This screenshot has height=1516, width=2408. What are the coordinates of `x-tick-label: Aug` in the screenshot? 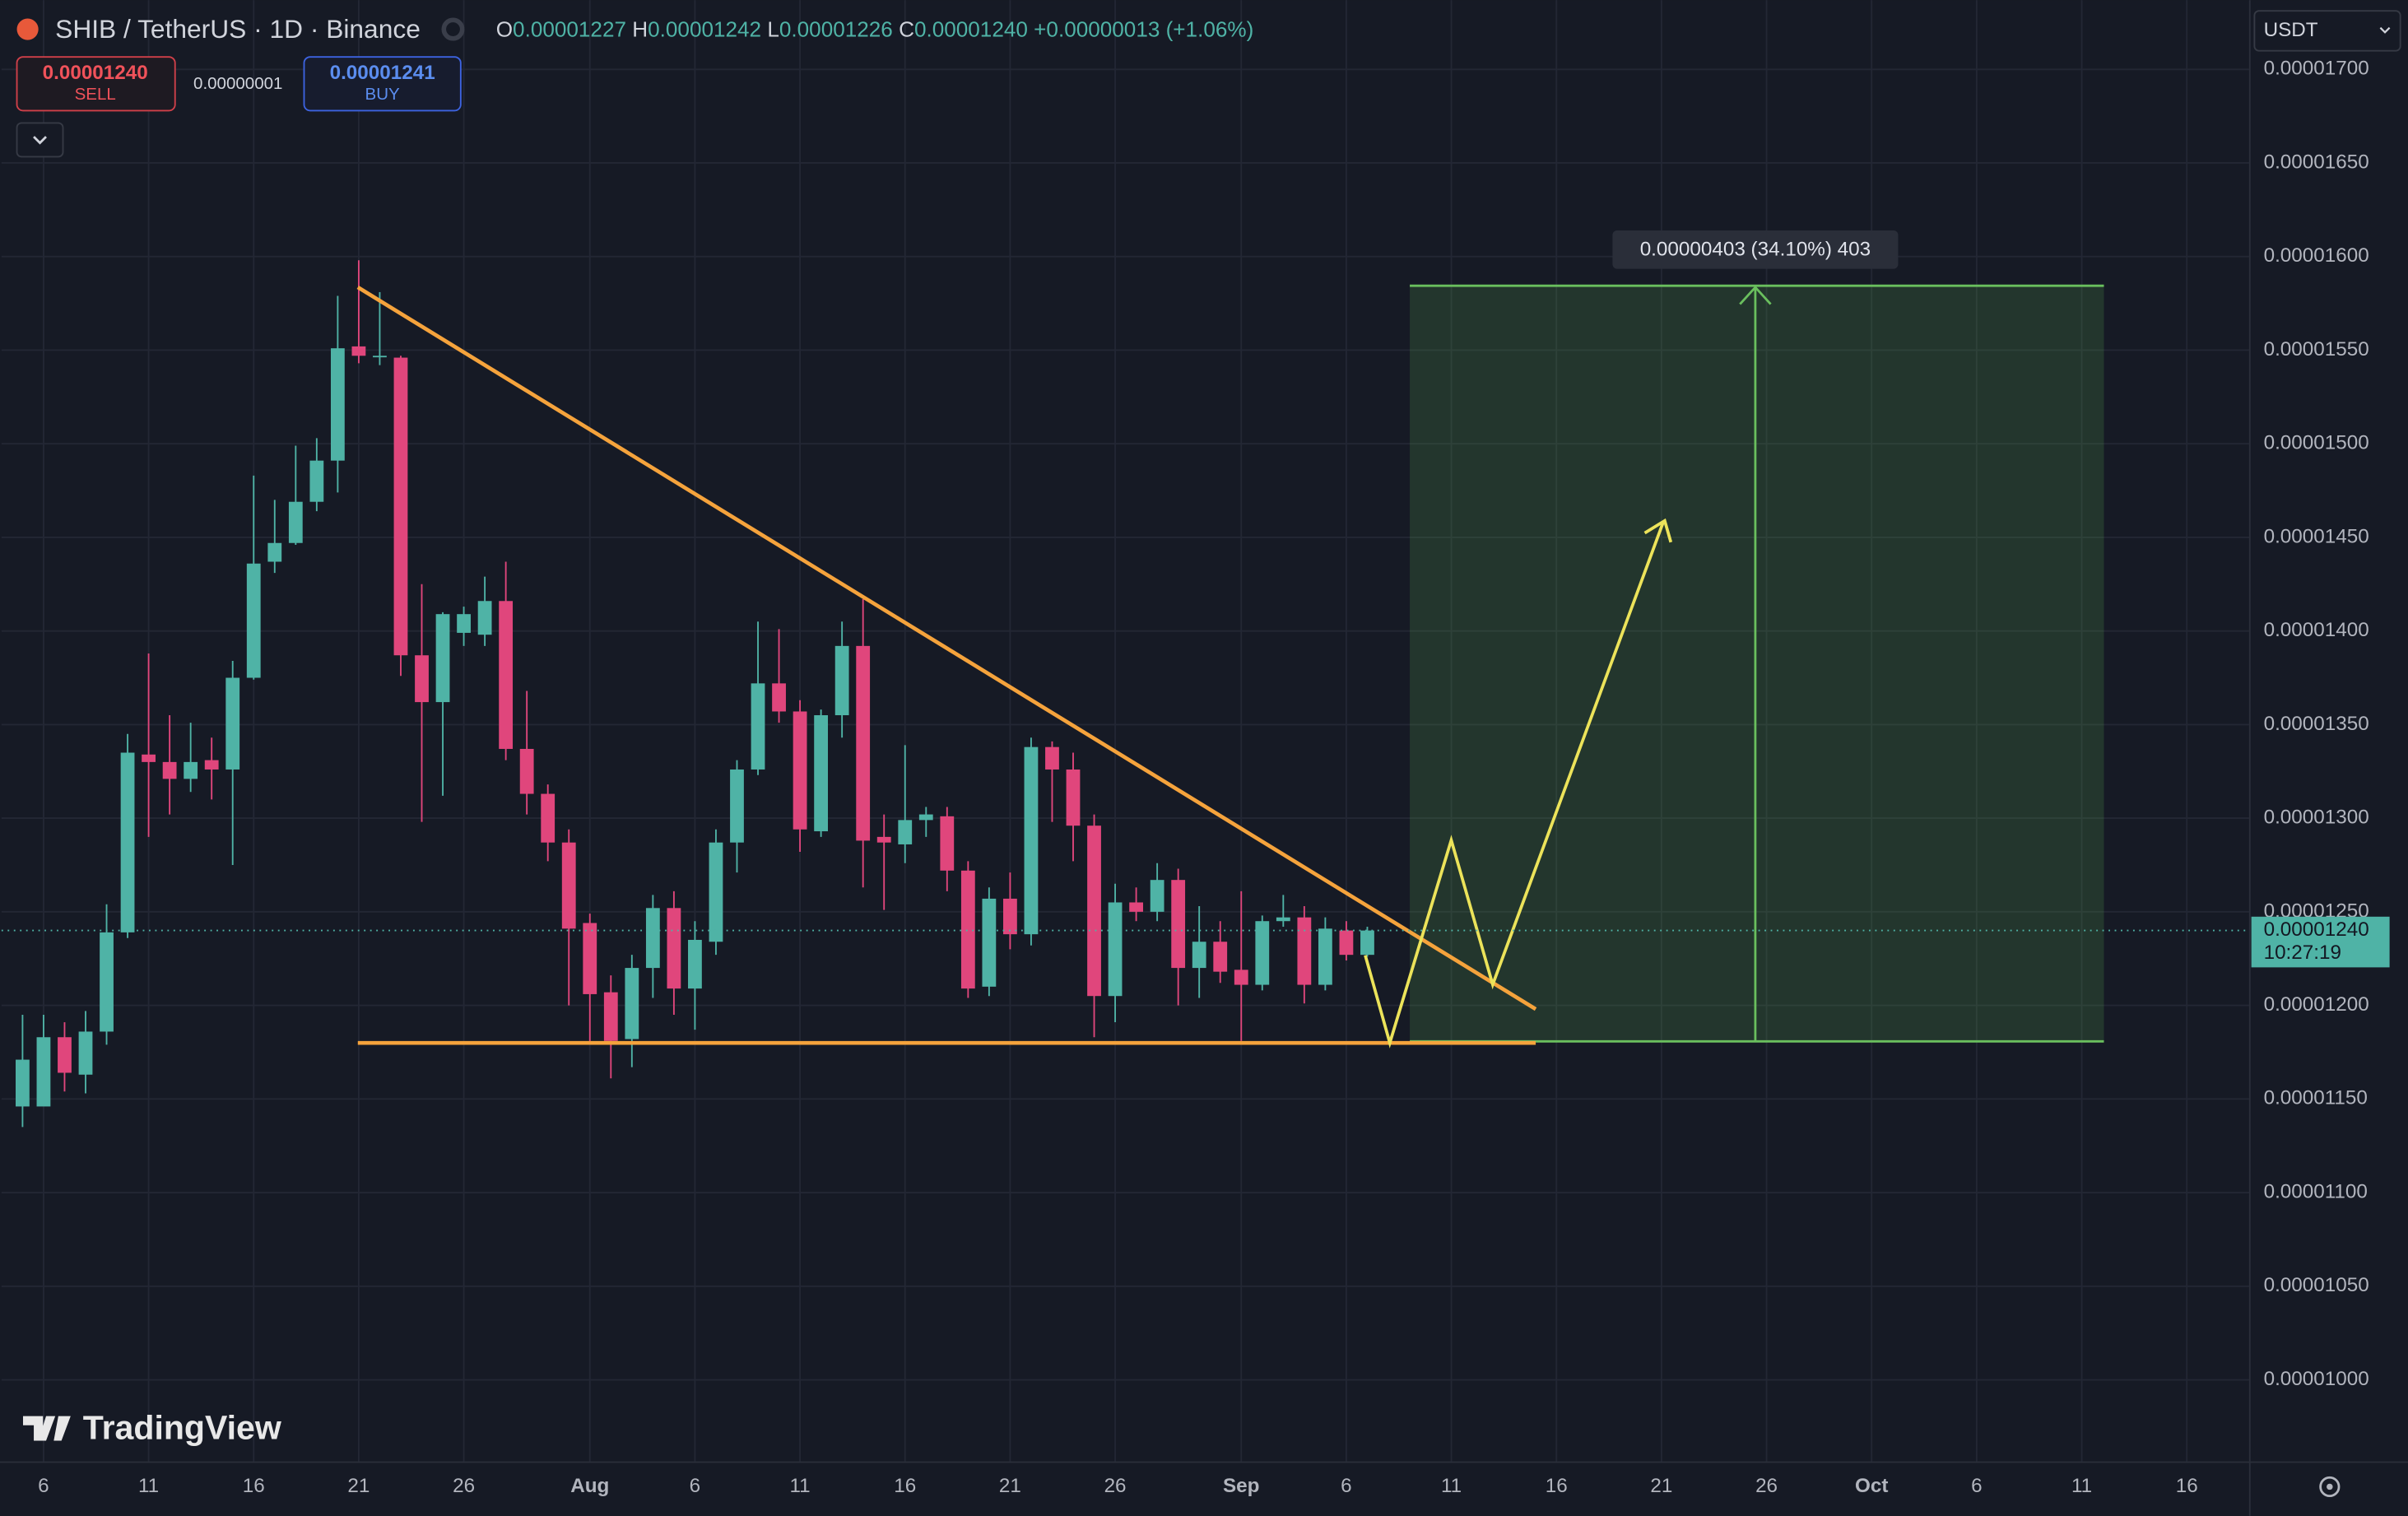 It's located at (589, 1486).